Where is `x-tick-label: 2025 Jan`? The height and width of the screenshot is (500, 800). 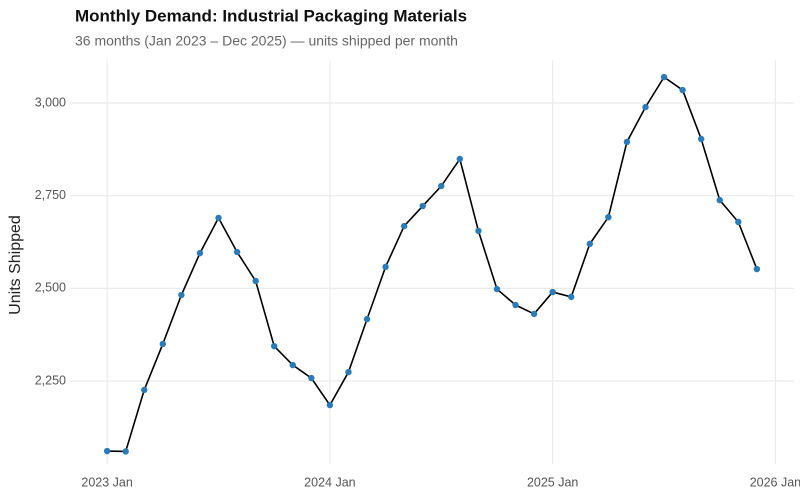
x-tick-label: 2025 Jan is located at coordinates (552, 482).